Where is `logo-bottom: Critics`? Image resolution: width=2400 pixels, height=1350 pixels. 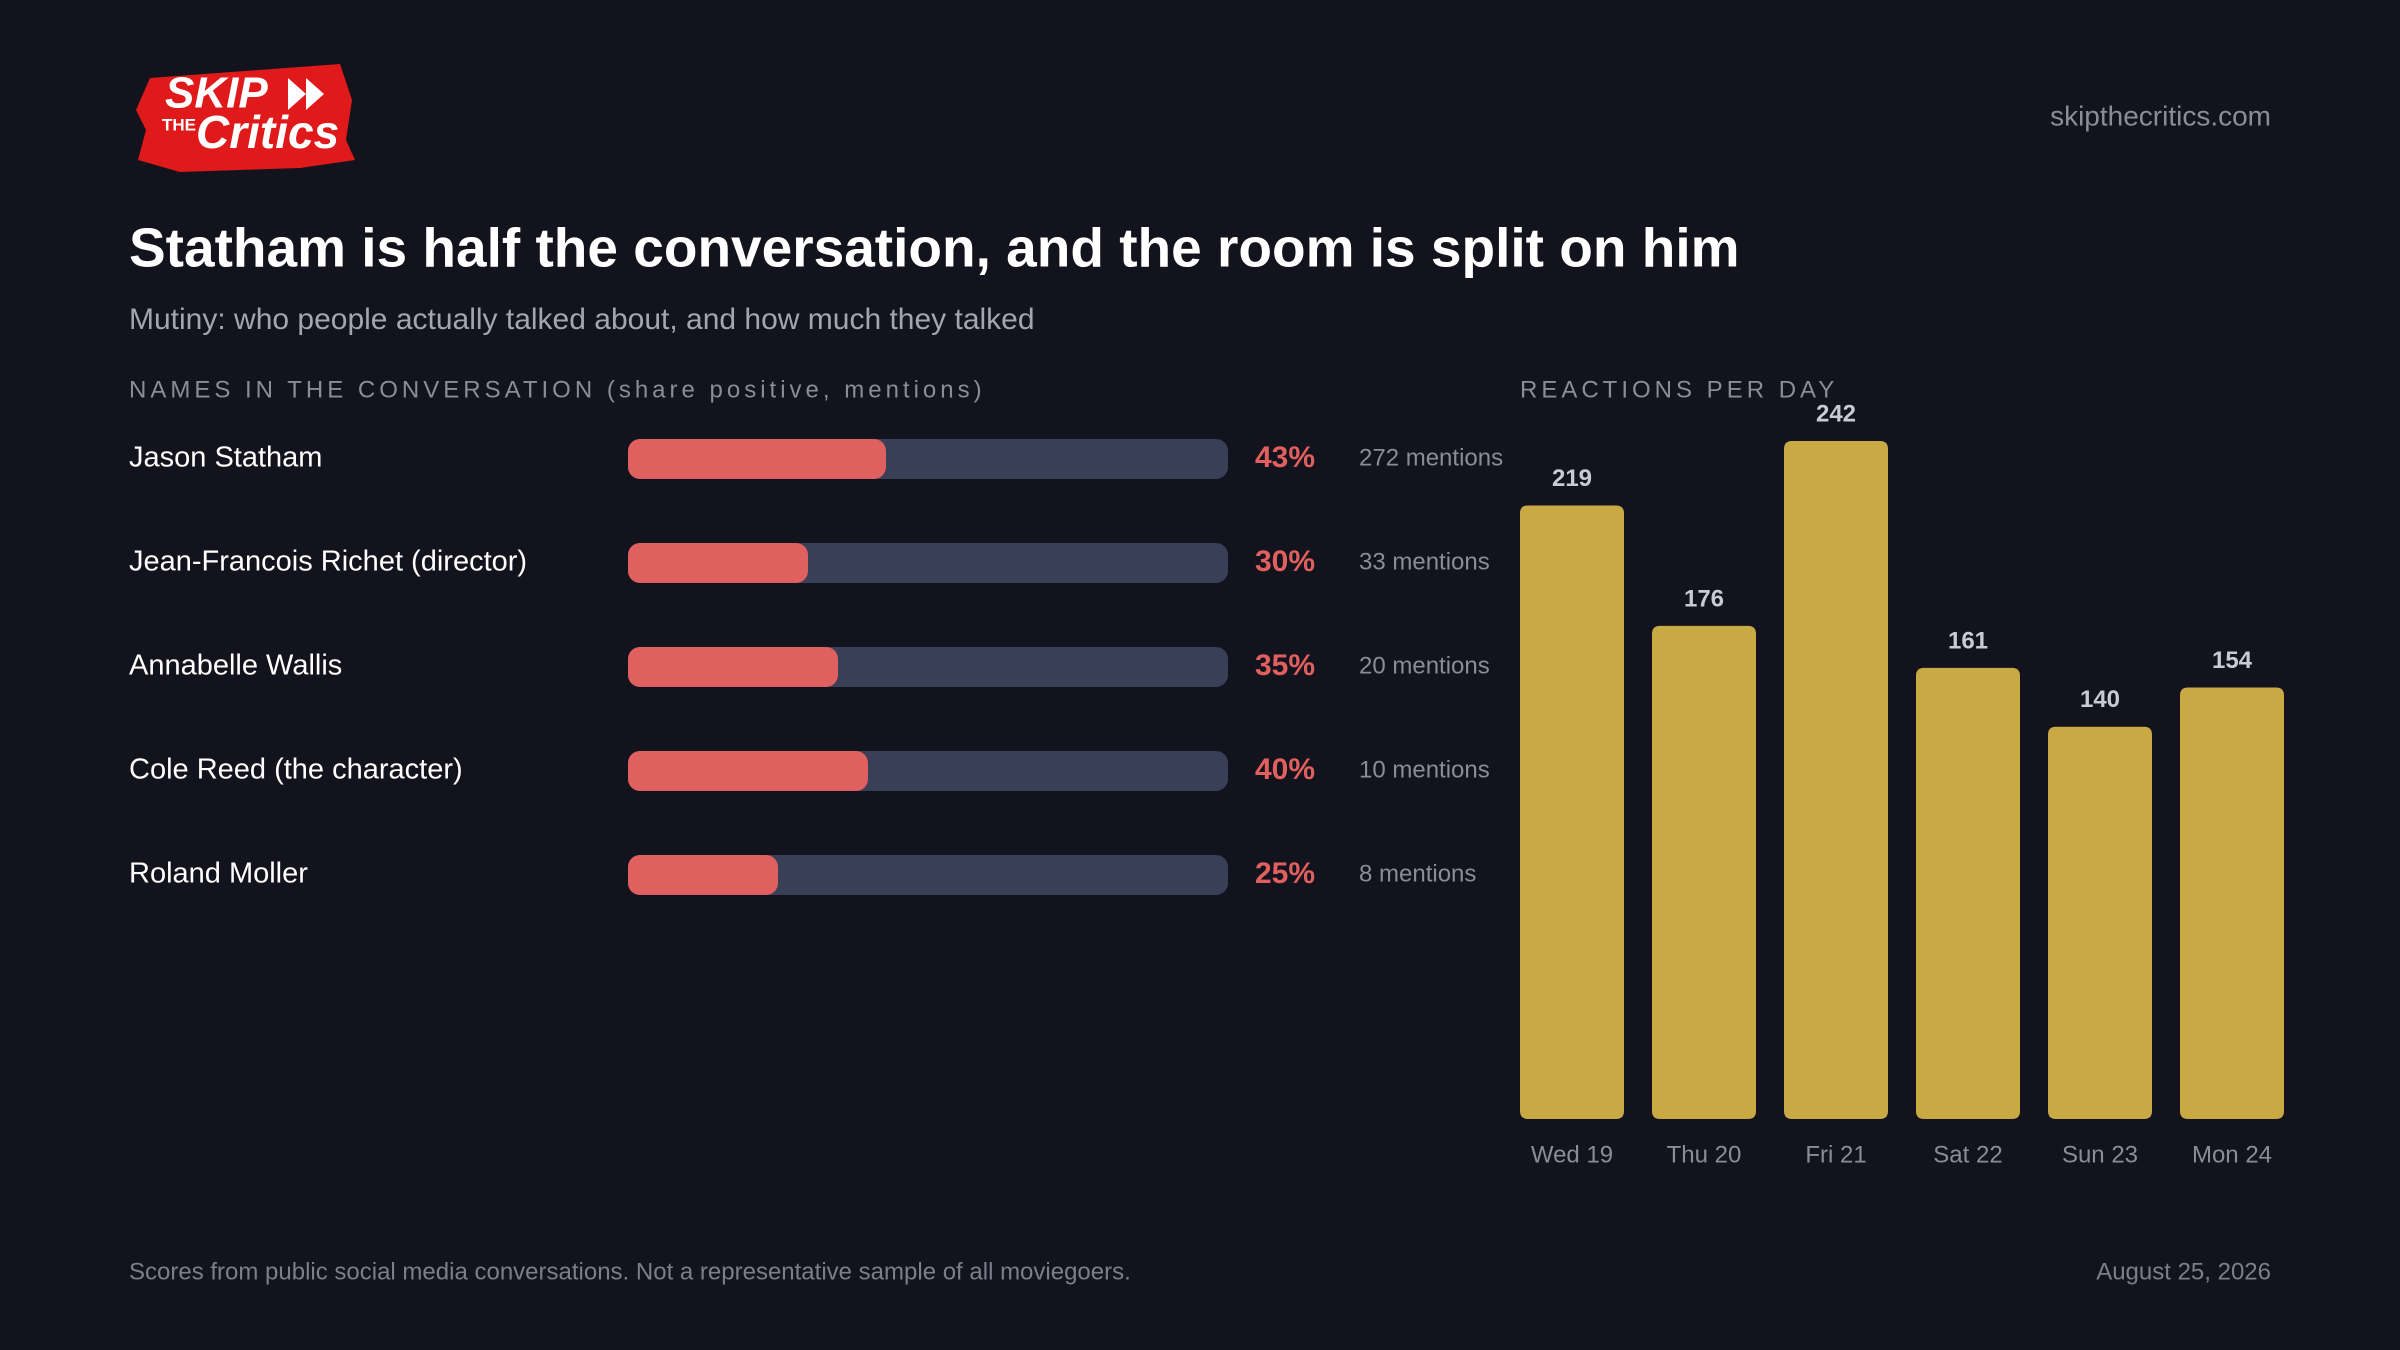
logo-bottom: Critics is located at coordinates (267, 132).